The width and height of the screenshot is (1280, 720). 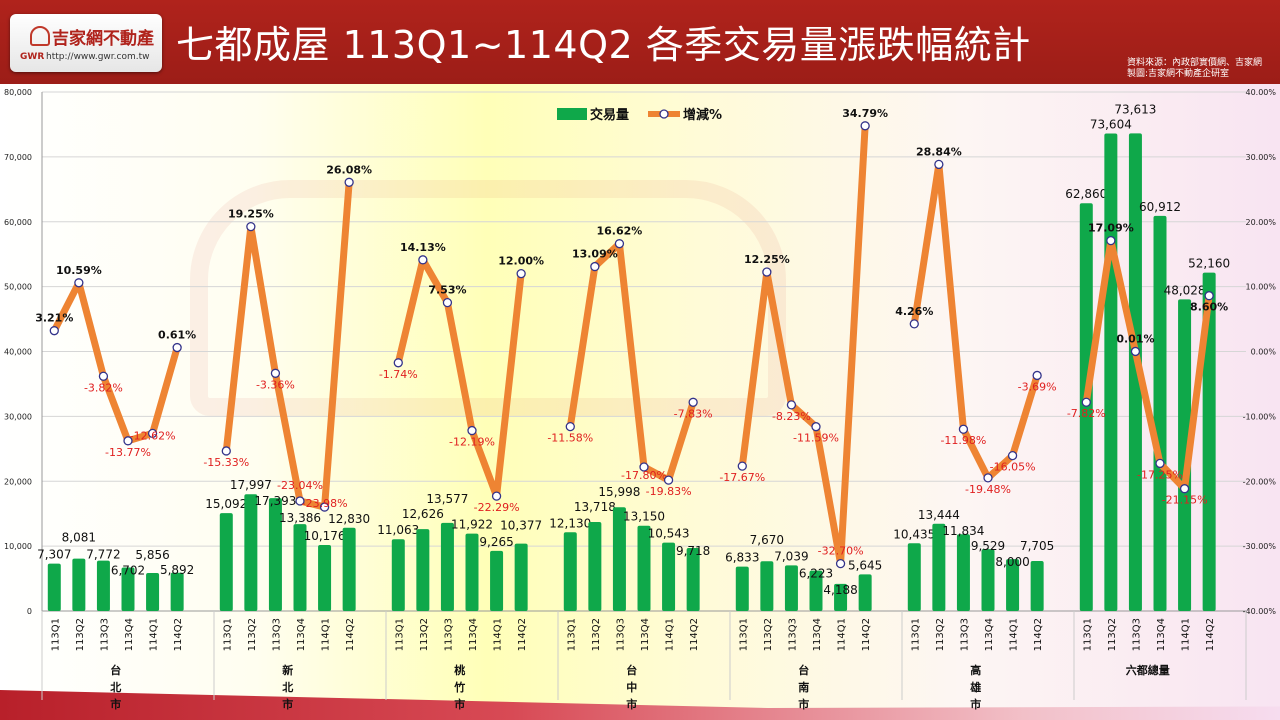 I want to click on right-axis-tick: -40.00%, so click(x=1260, y=611).